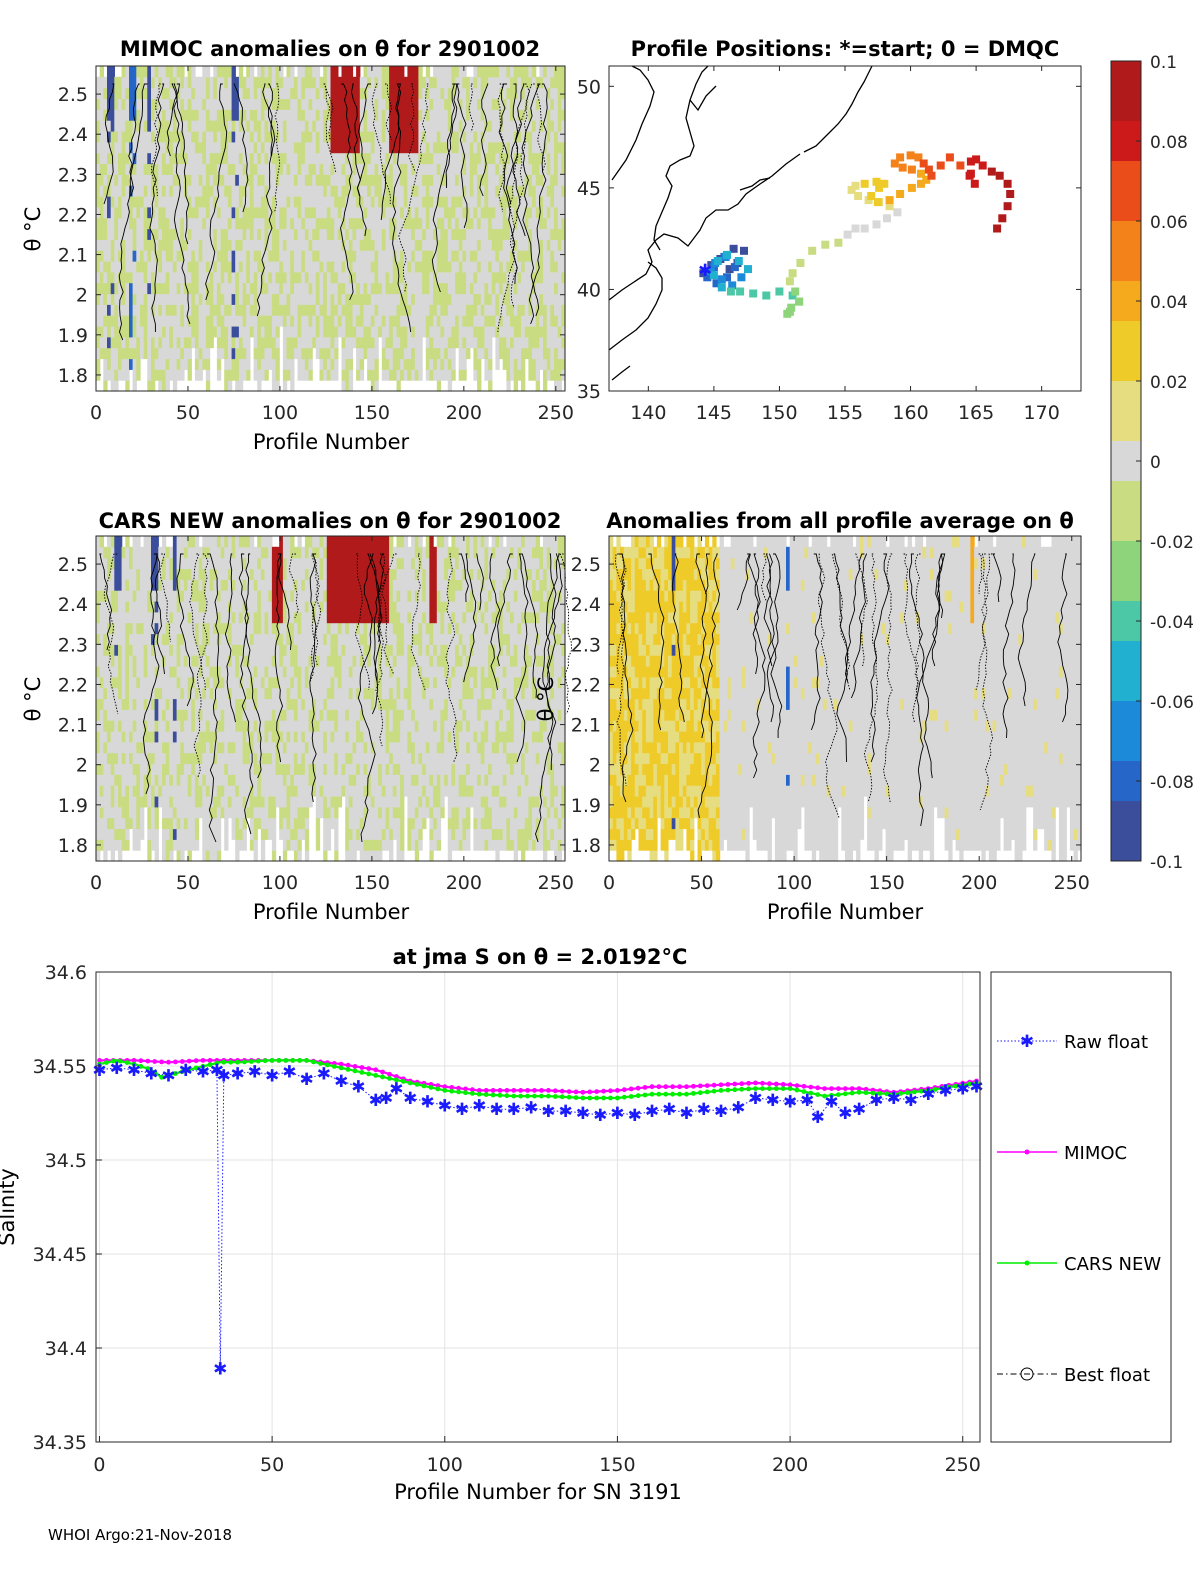 This screenshot has width=1200, height=1575. Describe the element at coordinates (721, 279) in the screenshot. I see `track-point` at that location.